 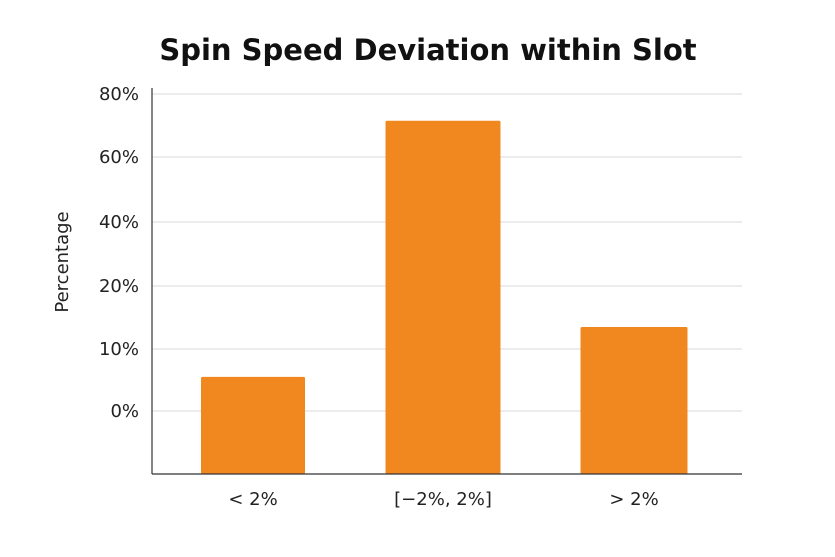 What do you see at coordinates (119, 94) in the screenshot?
I see `y-tick-label: 80%` at bounding box center [119, 94].